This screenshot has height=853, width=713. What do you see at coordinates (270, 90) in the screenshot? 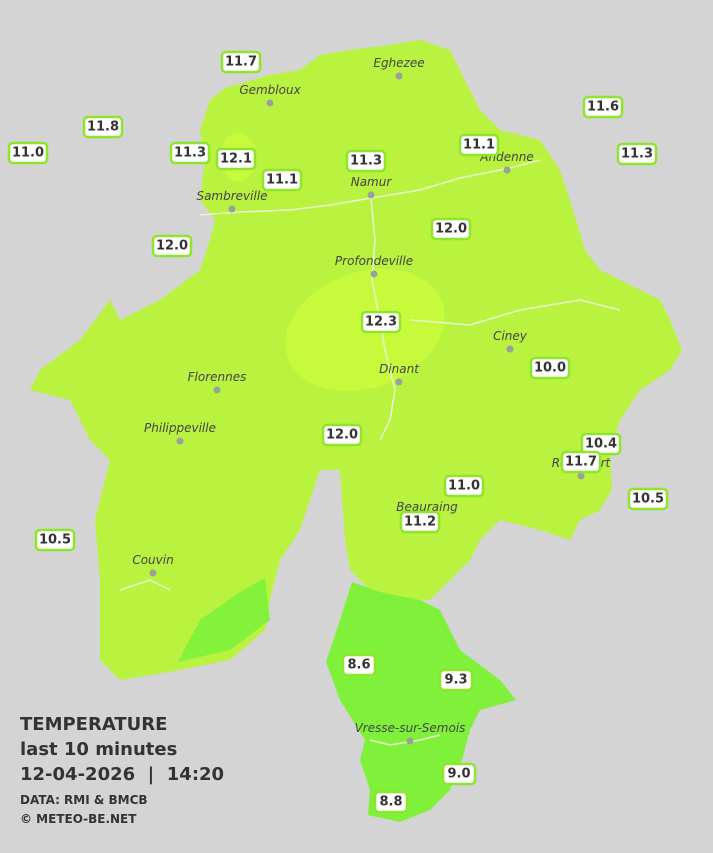
I see `city-label: Gembloux` at bounding box center [270, 90].